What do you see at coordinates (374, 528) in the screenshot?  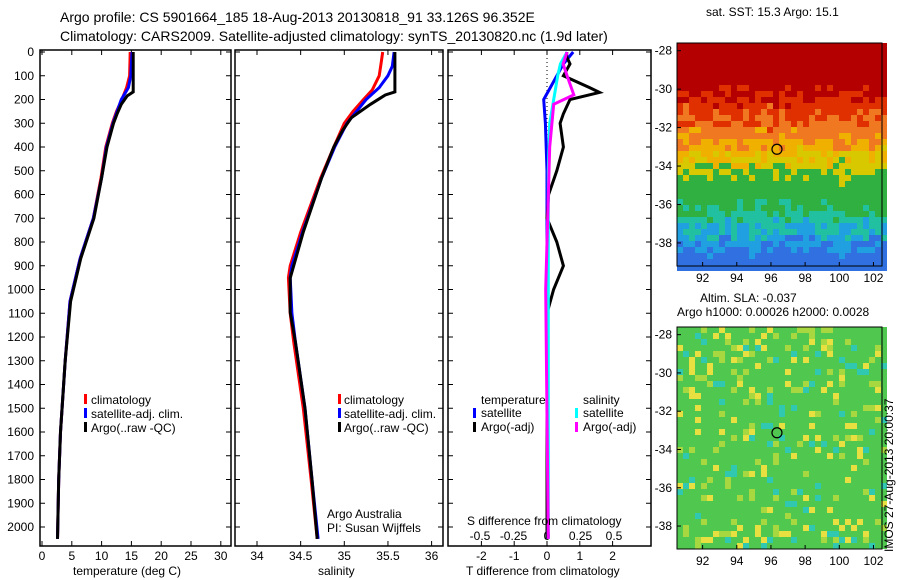 I see `credit-line-2: PI: Susan Wijffels` at bounding box center [374, 528].